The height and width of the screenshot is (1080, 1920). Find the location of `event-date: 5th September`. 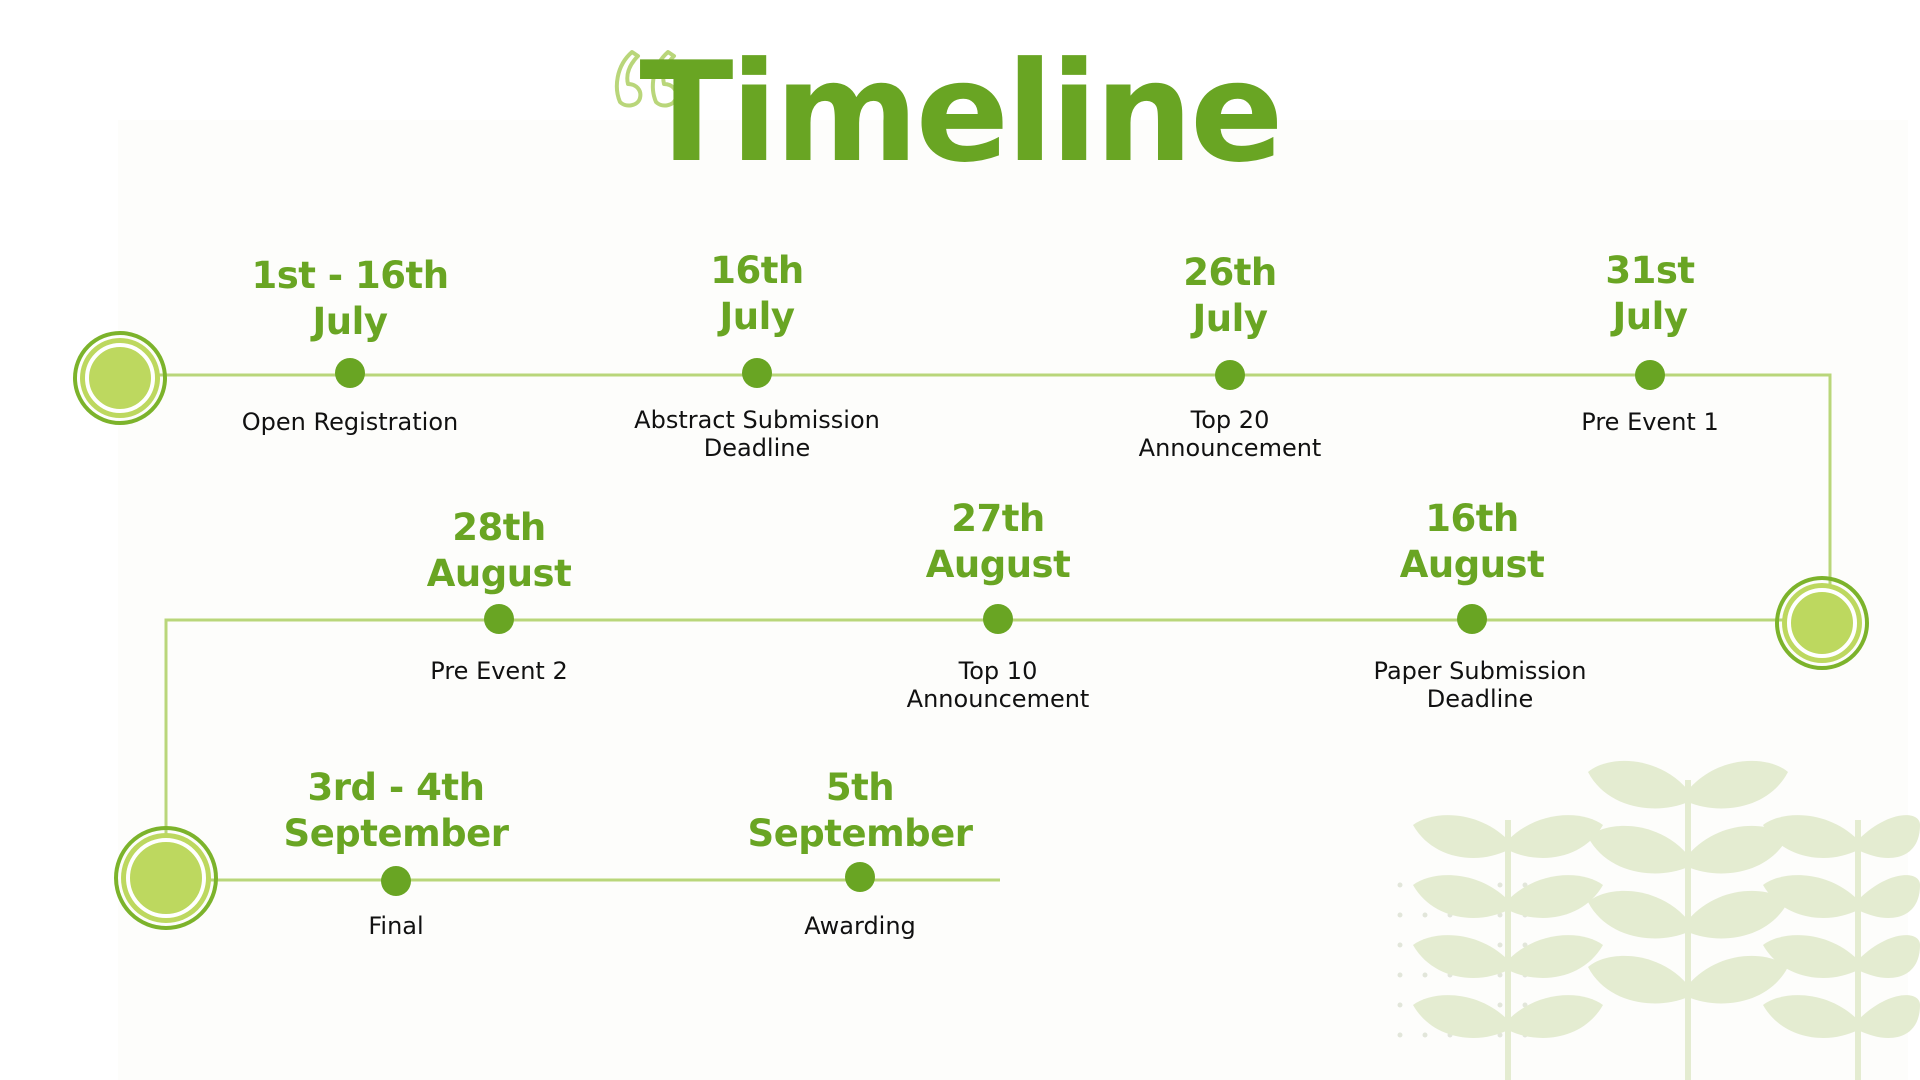

event-date: 5th September is located at coordinates (860, 810).